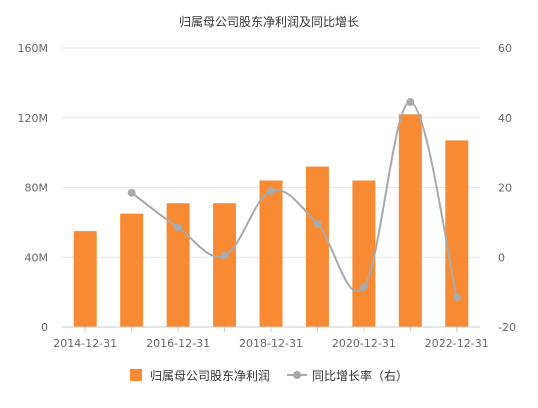 The height and width of the screenshot is (408, 538). Describe the element at coordinates (37, 257) in the screenshot. I see `y-left-tick-label: 40M` at that location.